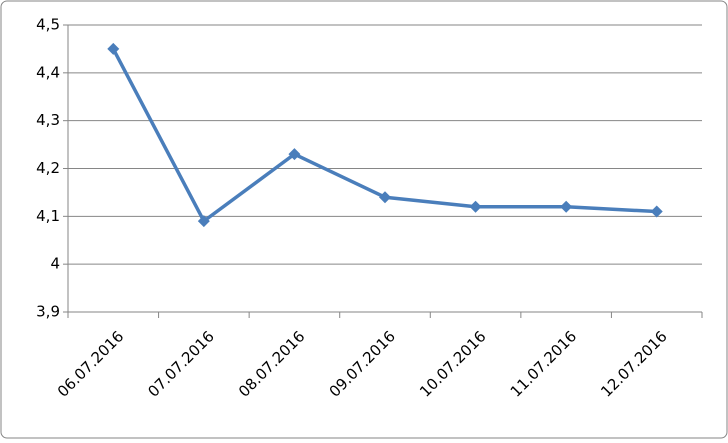 The width and height of the screenshot is (728, 443). What do you see at coordinates (48, 72) in the screenshot?
I see `y-tick-label: 4,4` at bounding box center [48, 72].